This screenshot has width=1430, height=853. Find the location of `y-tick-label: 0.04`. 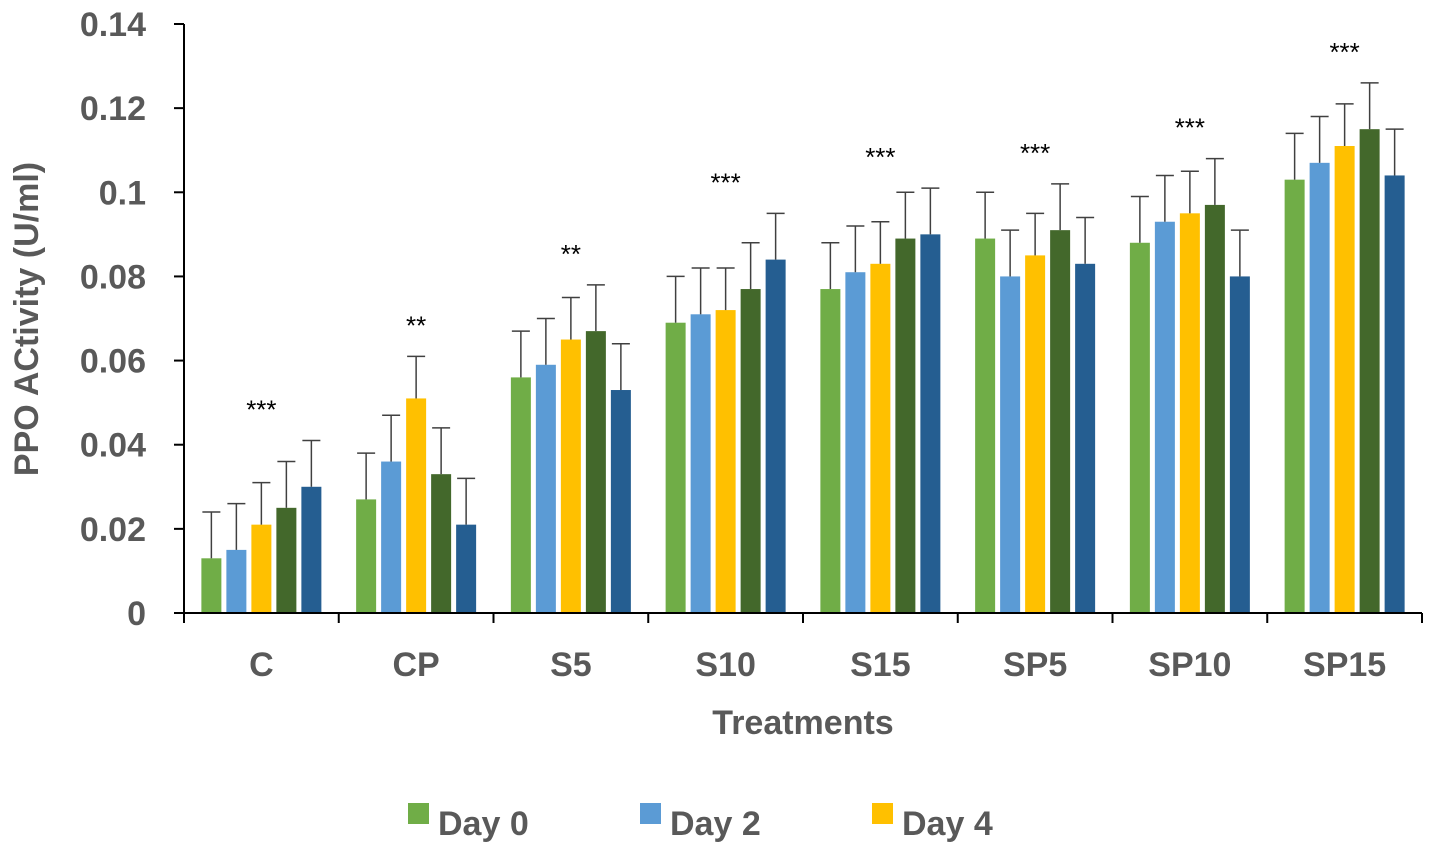

y-tick-label: 0.04 is located at coordinates (113, 446).